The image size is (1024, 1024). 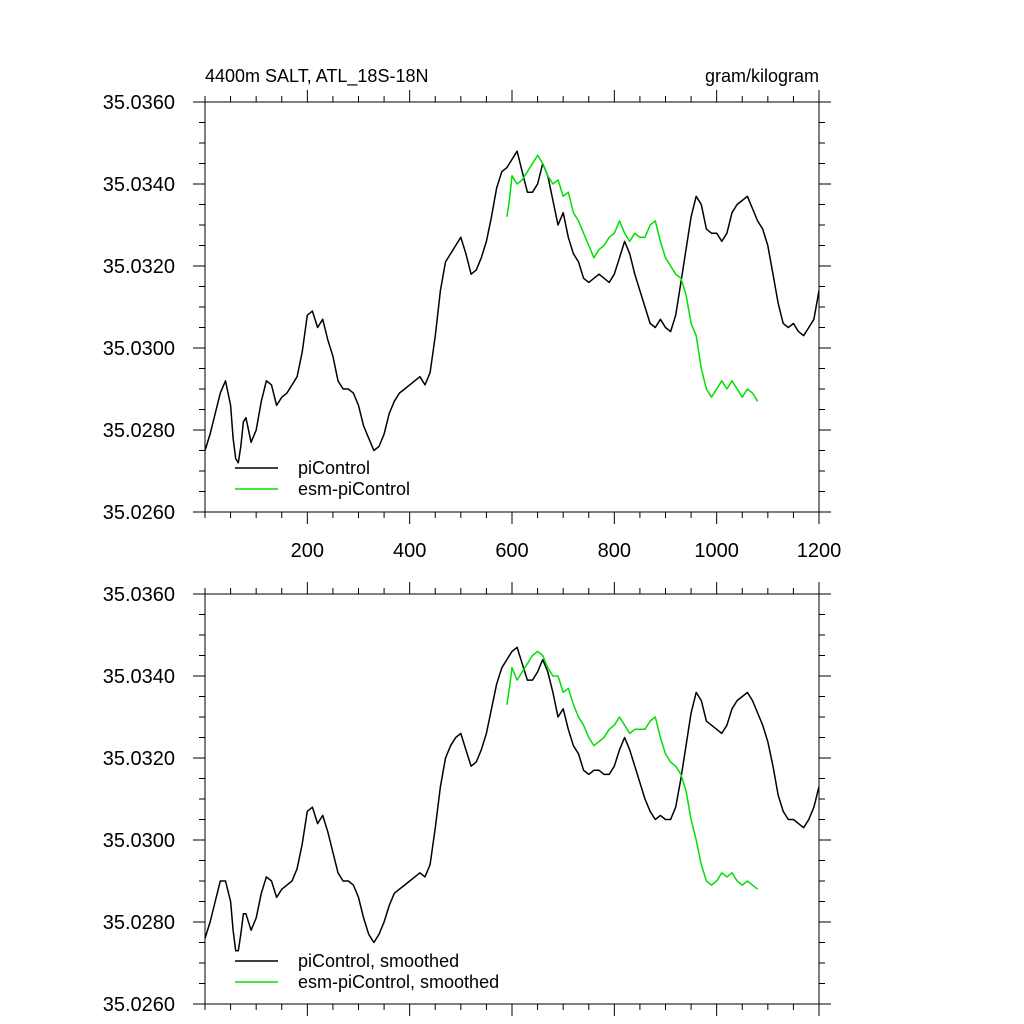 What do you see at coordinates (334, 468) in the screenshot?
I see `legend-entry: piControl` at bounding box center [334, 468].